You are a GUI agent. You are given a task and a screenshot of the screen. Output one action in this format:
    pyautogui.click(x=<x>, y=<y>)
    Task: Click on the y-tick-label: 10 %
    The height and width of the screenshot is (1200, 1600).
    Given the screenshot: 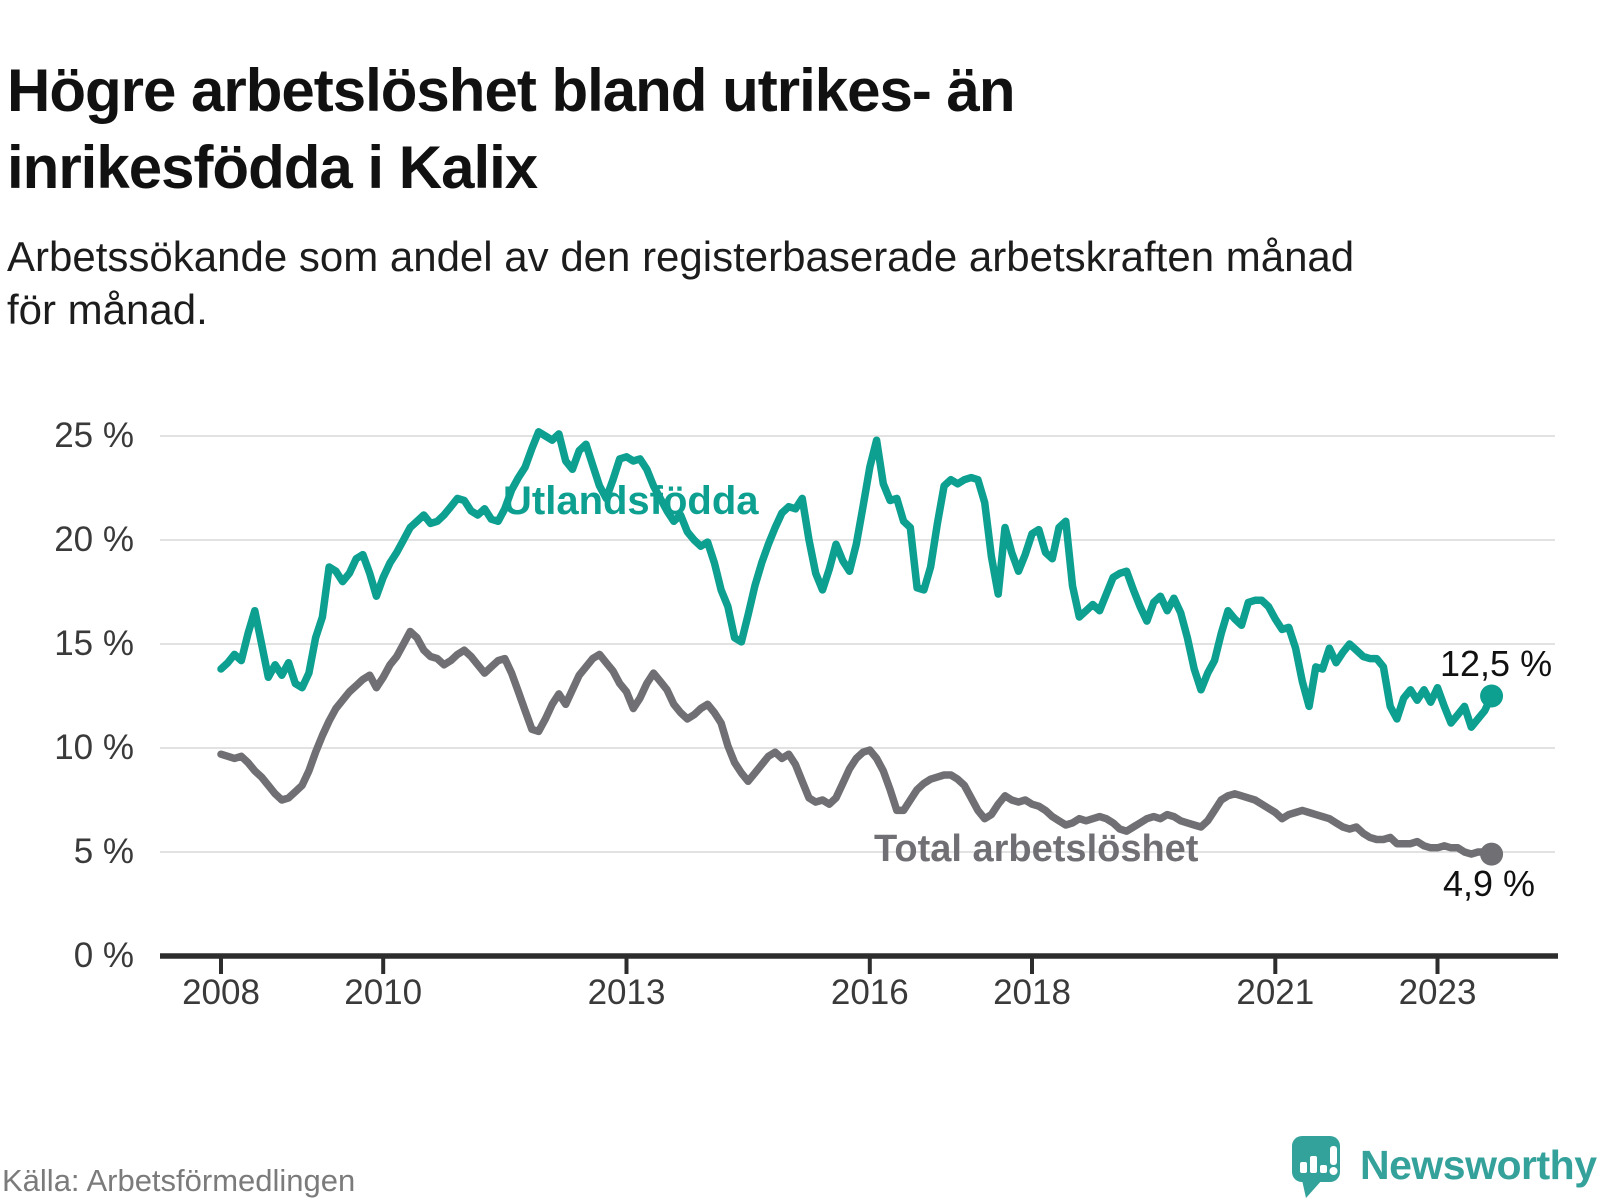 What is the action you would take?
    pyautogui.click(x=94, y=747)
    